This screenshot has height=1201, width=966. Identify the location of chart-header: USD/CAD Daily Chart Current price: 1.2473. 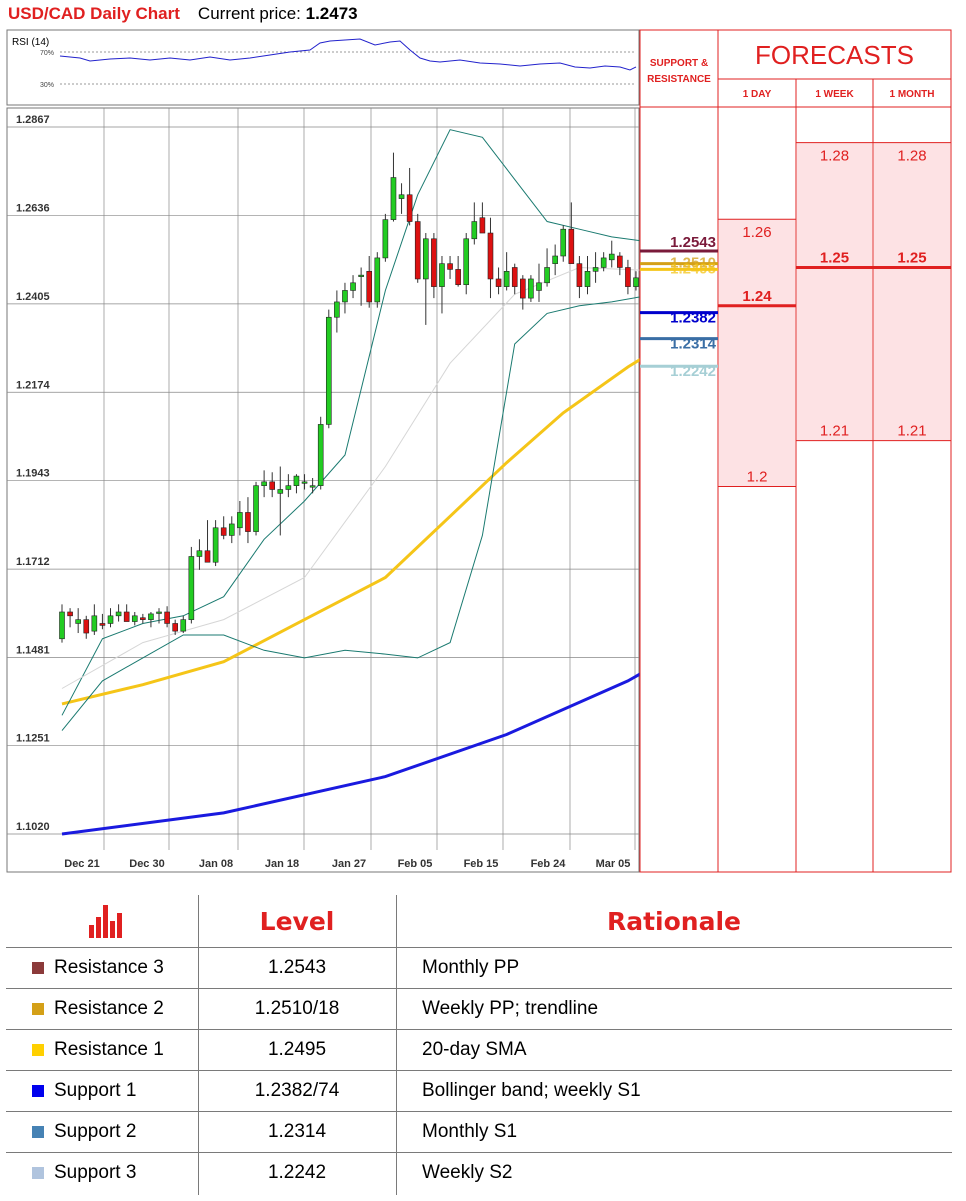
(183, 16).